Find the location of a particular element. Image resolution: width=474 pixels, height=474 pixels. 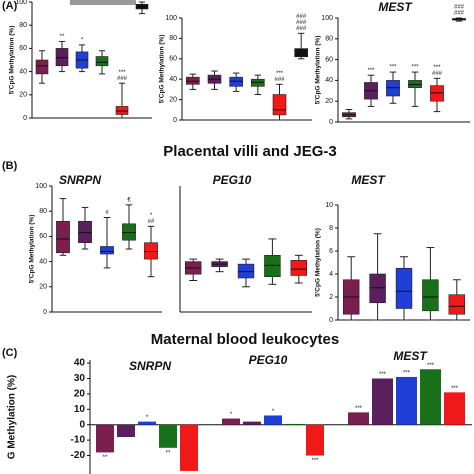

y-axis-label: G Methylation (%) is located at coordinates (12, 417).